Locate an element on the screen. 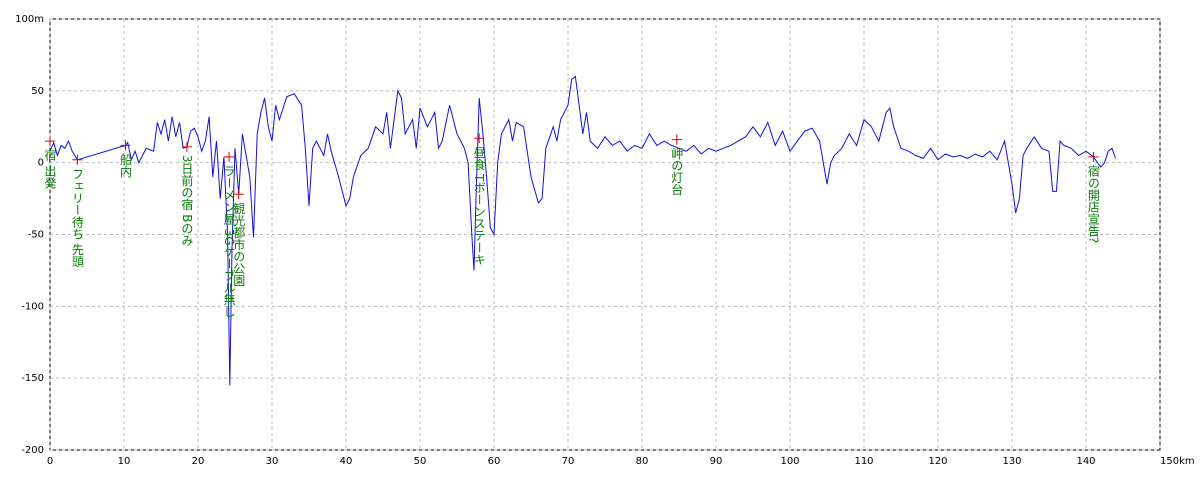 This screenshot has width=1200, height=484. y-tick-label: 0 is located at coordinates (41, 163).